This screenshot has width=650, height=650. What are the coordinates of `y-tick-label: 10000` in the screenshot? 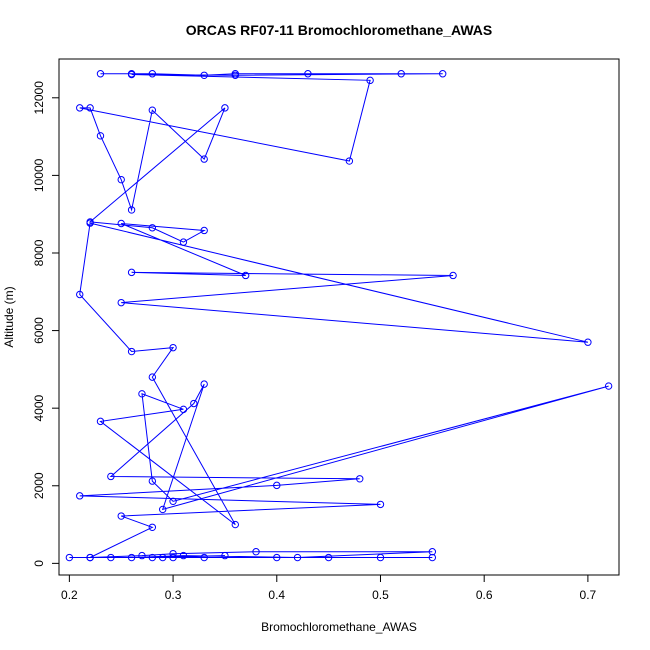 It's located at (39, 175).